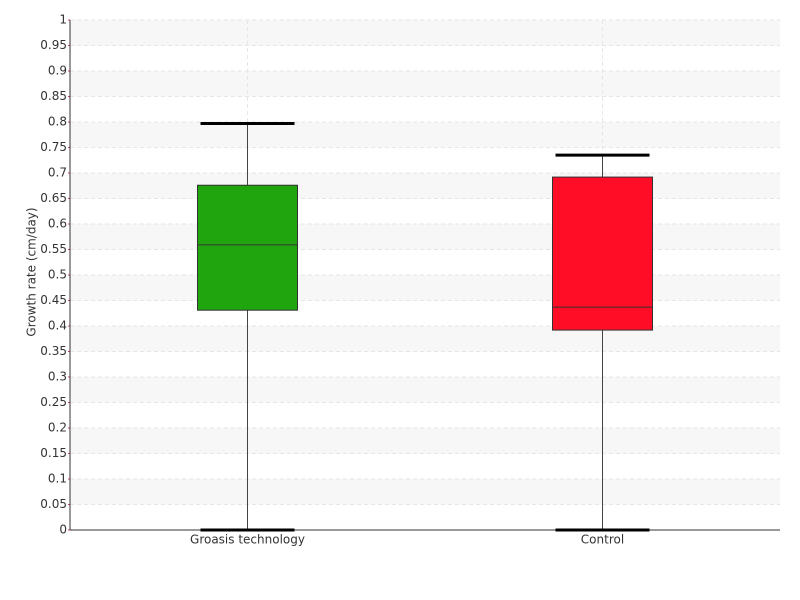 This screenshot has height=600, width=800. Describe the element at coordinates (57, 173) in the screenshot. I see `y-tick-label: 0.7` at that location.